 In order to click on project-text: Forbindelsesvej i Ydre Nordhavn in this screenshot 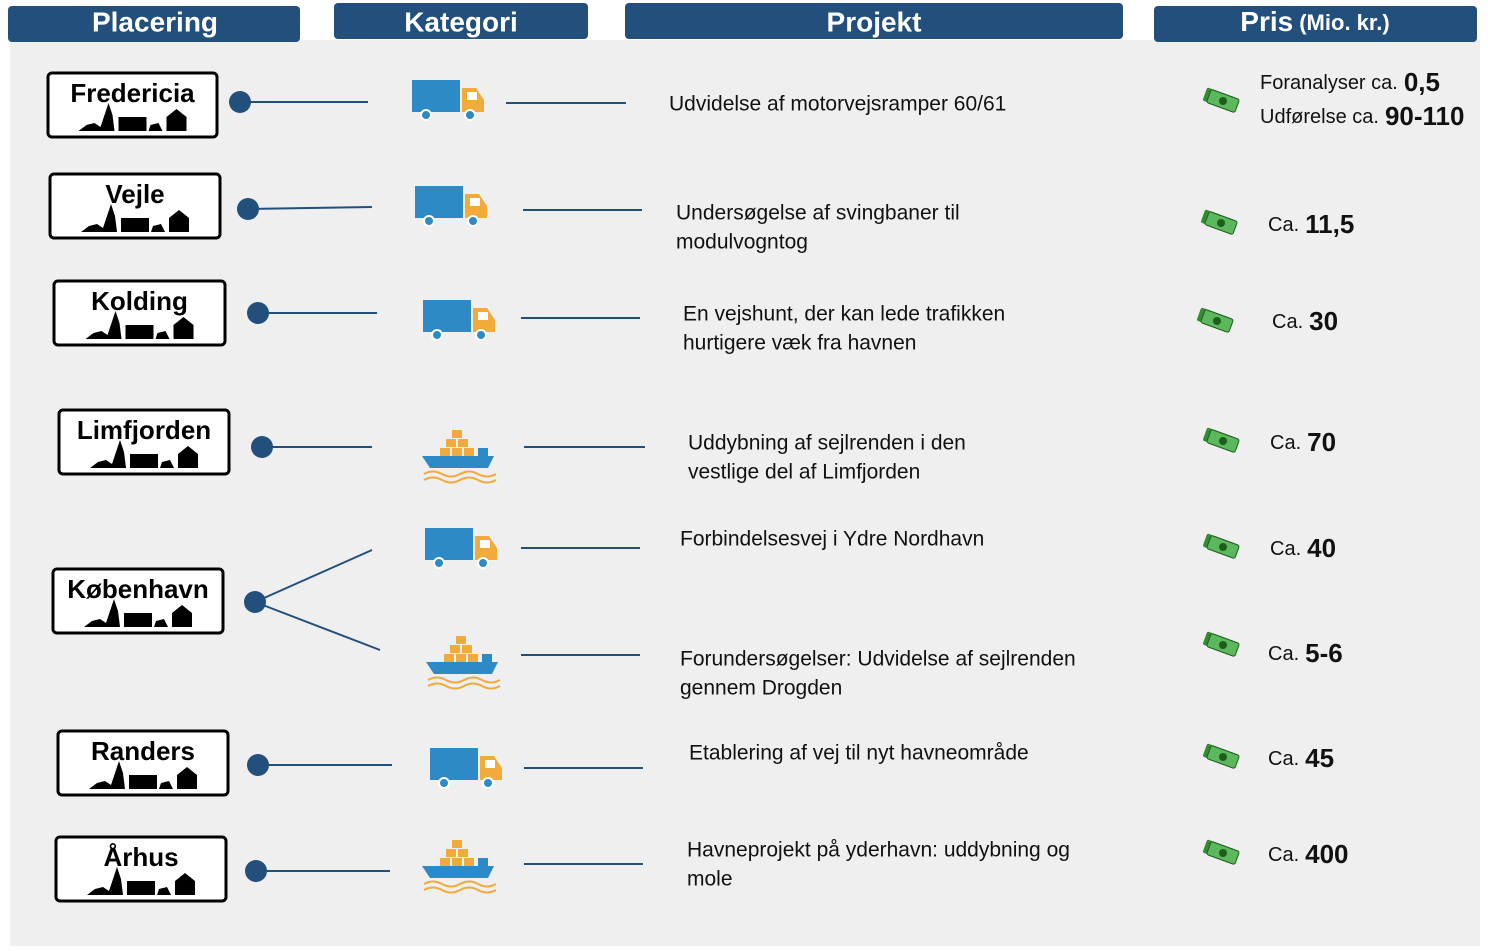, I will do `click(832, 539)`.